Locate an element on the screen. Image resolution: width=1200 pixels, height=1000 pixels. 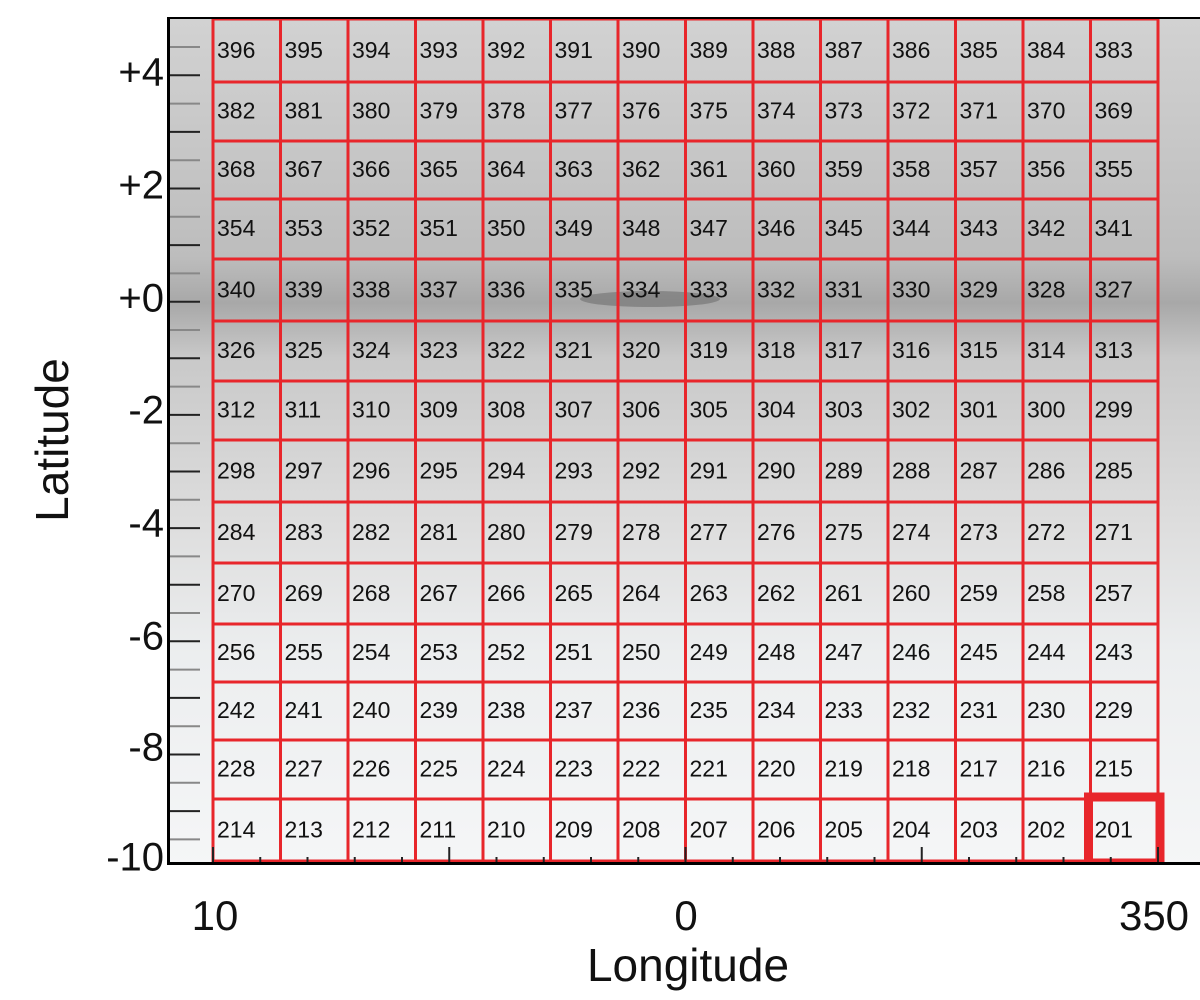
x-tick-label: 350 is located at coordinates (1154, 915).